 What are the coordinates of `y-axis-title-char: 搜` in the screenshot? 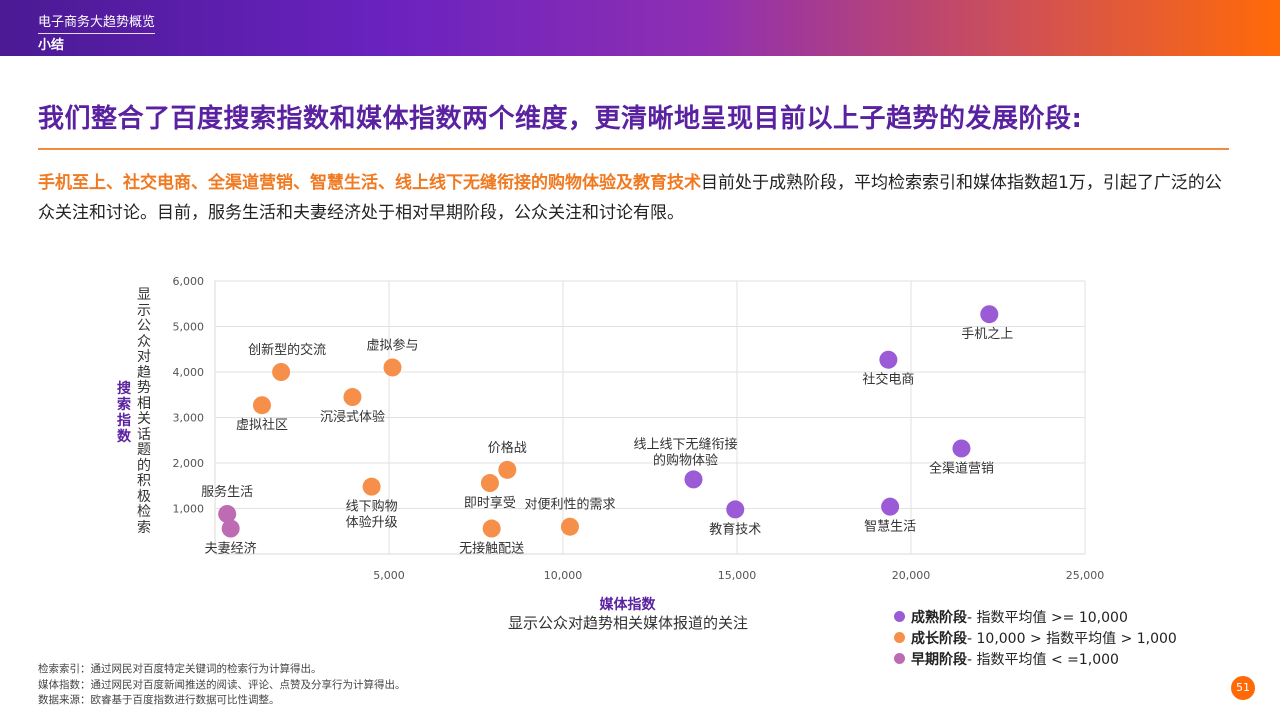 It's located at (124, 389).